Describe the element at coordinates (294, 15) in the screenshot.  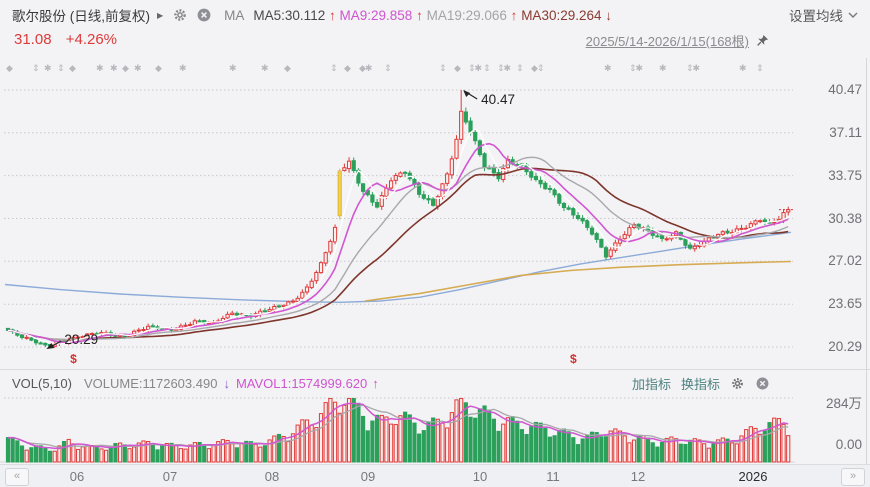
I see `ma5-value: MA5:30.112 ↑` at that location.